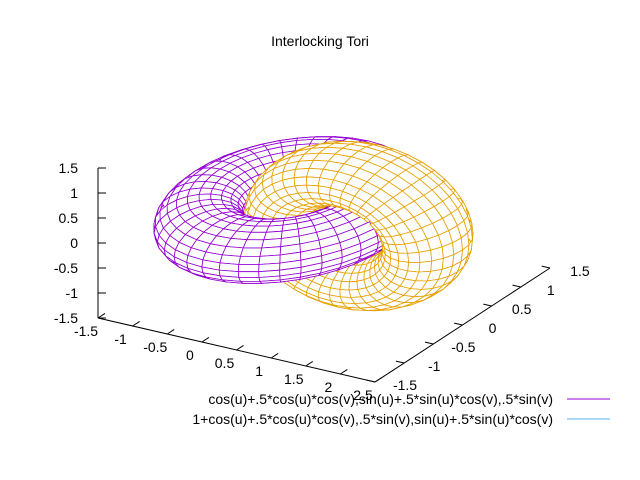 The height and width of the screenshot is (480, 640). Describe the element at coordinates (320, 41) in the screenshot. I see `chart-title: Interlocking Tori` at that location.